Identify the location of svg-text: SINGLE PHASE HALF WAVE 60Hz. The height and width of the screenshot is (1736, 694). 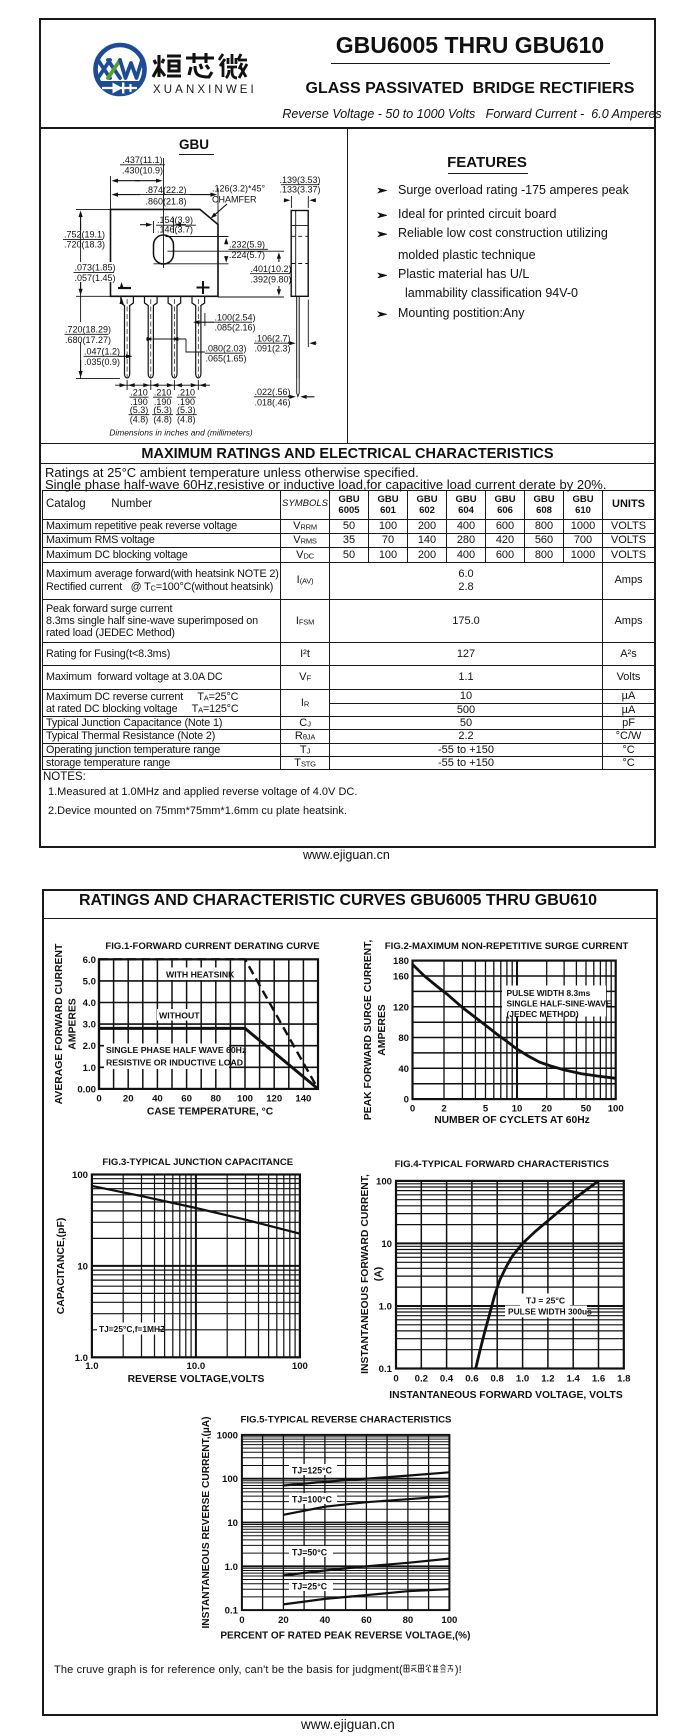
(176, 1050).